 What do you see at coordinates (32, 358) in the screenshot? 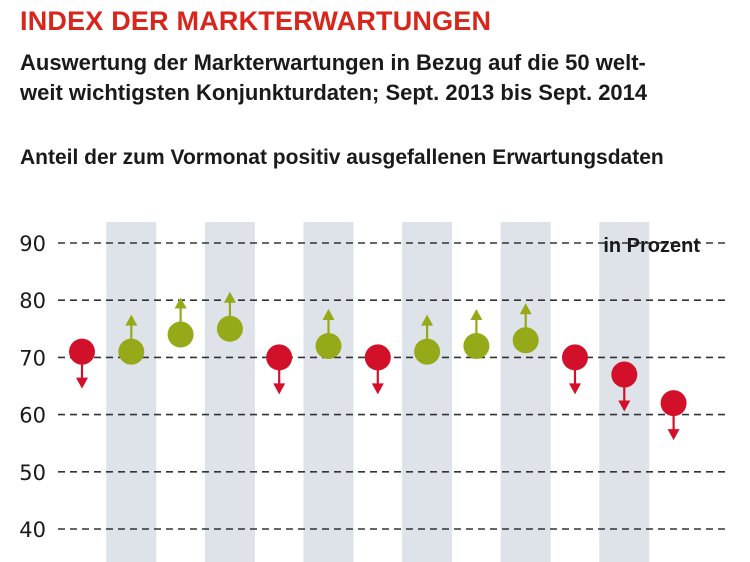
I see `y-tick-label: 70` at bounding box center [32, 358].